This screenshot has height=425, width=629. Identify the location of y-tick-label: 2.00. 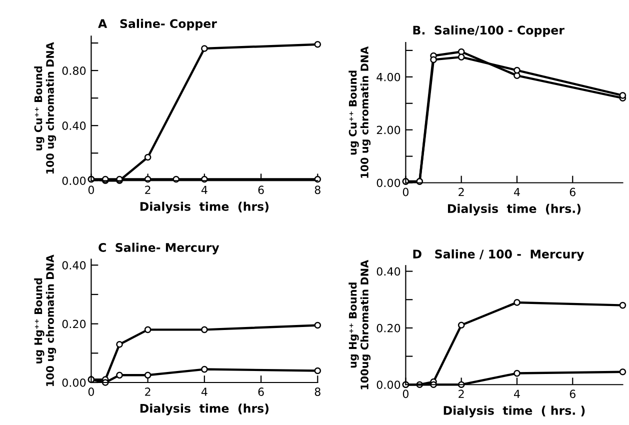
(388, 130).